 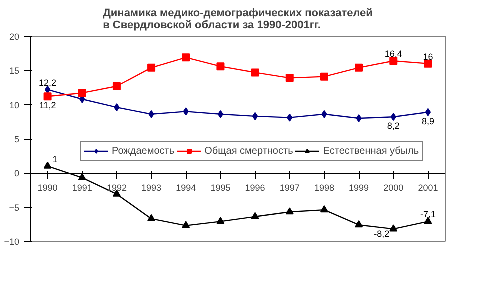 I want to click on x-tick-label: 1993, so click(x=152, y=188).